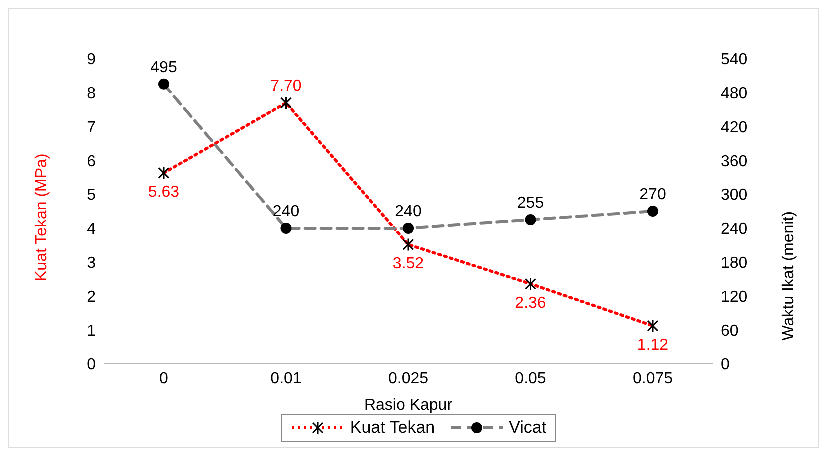  Describe the element at coordinates (789, 276) in the screenshot. I see `y2-axis-title: Waktu Ikat (menit)` at that location.